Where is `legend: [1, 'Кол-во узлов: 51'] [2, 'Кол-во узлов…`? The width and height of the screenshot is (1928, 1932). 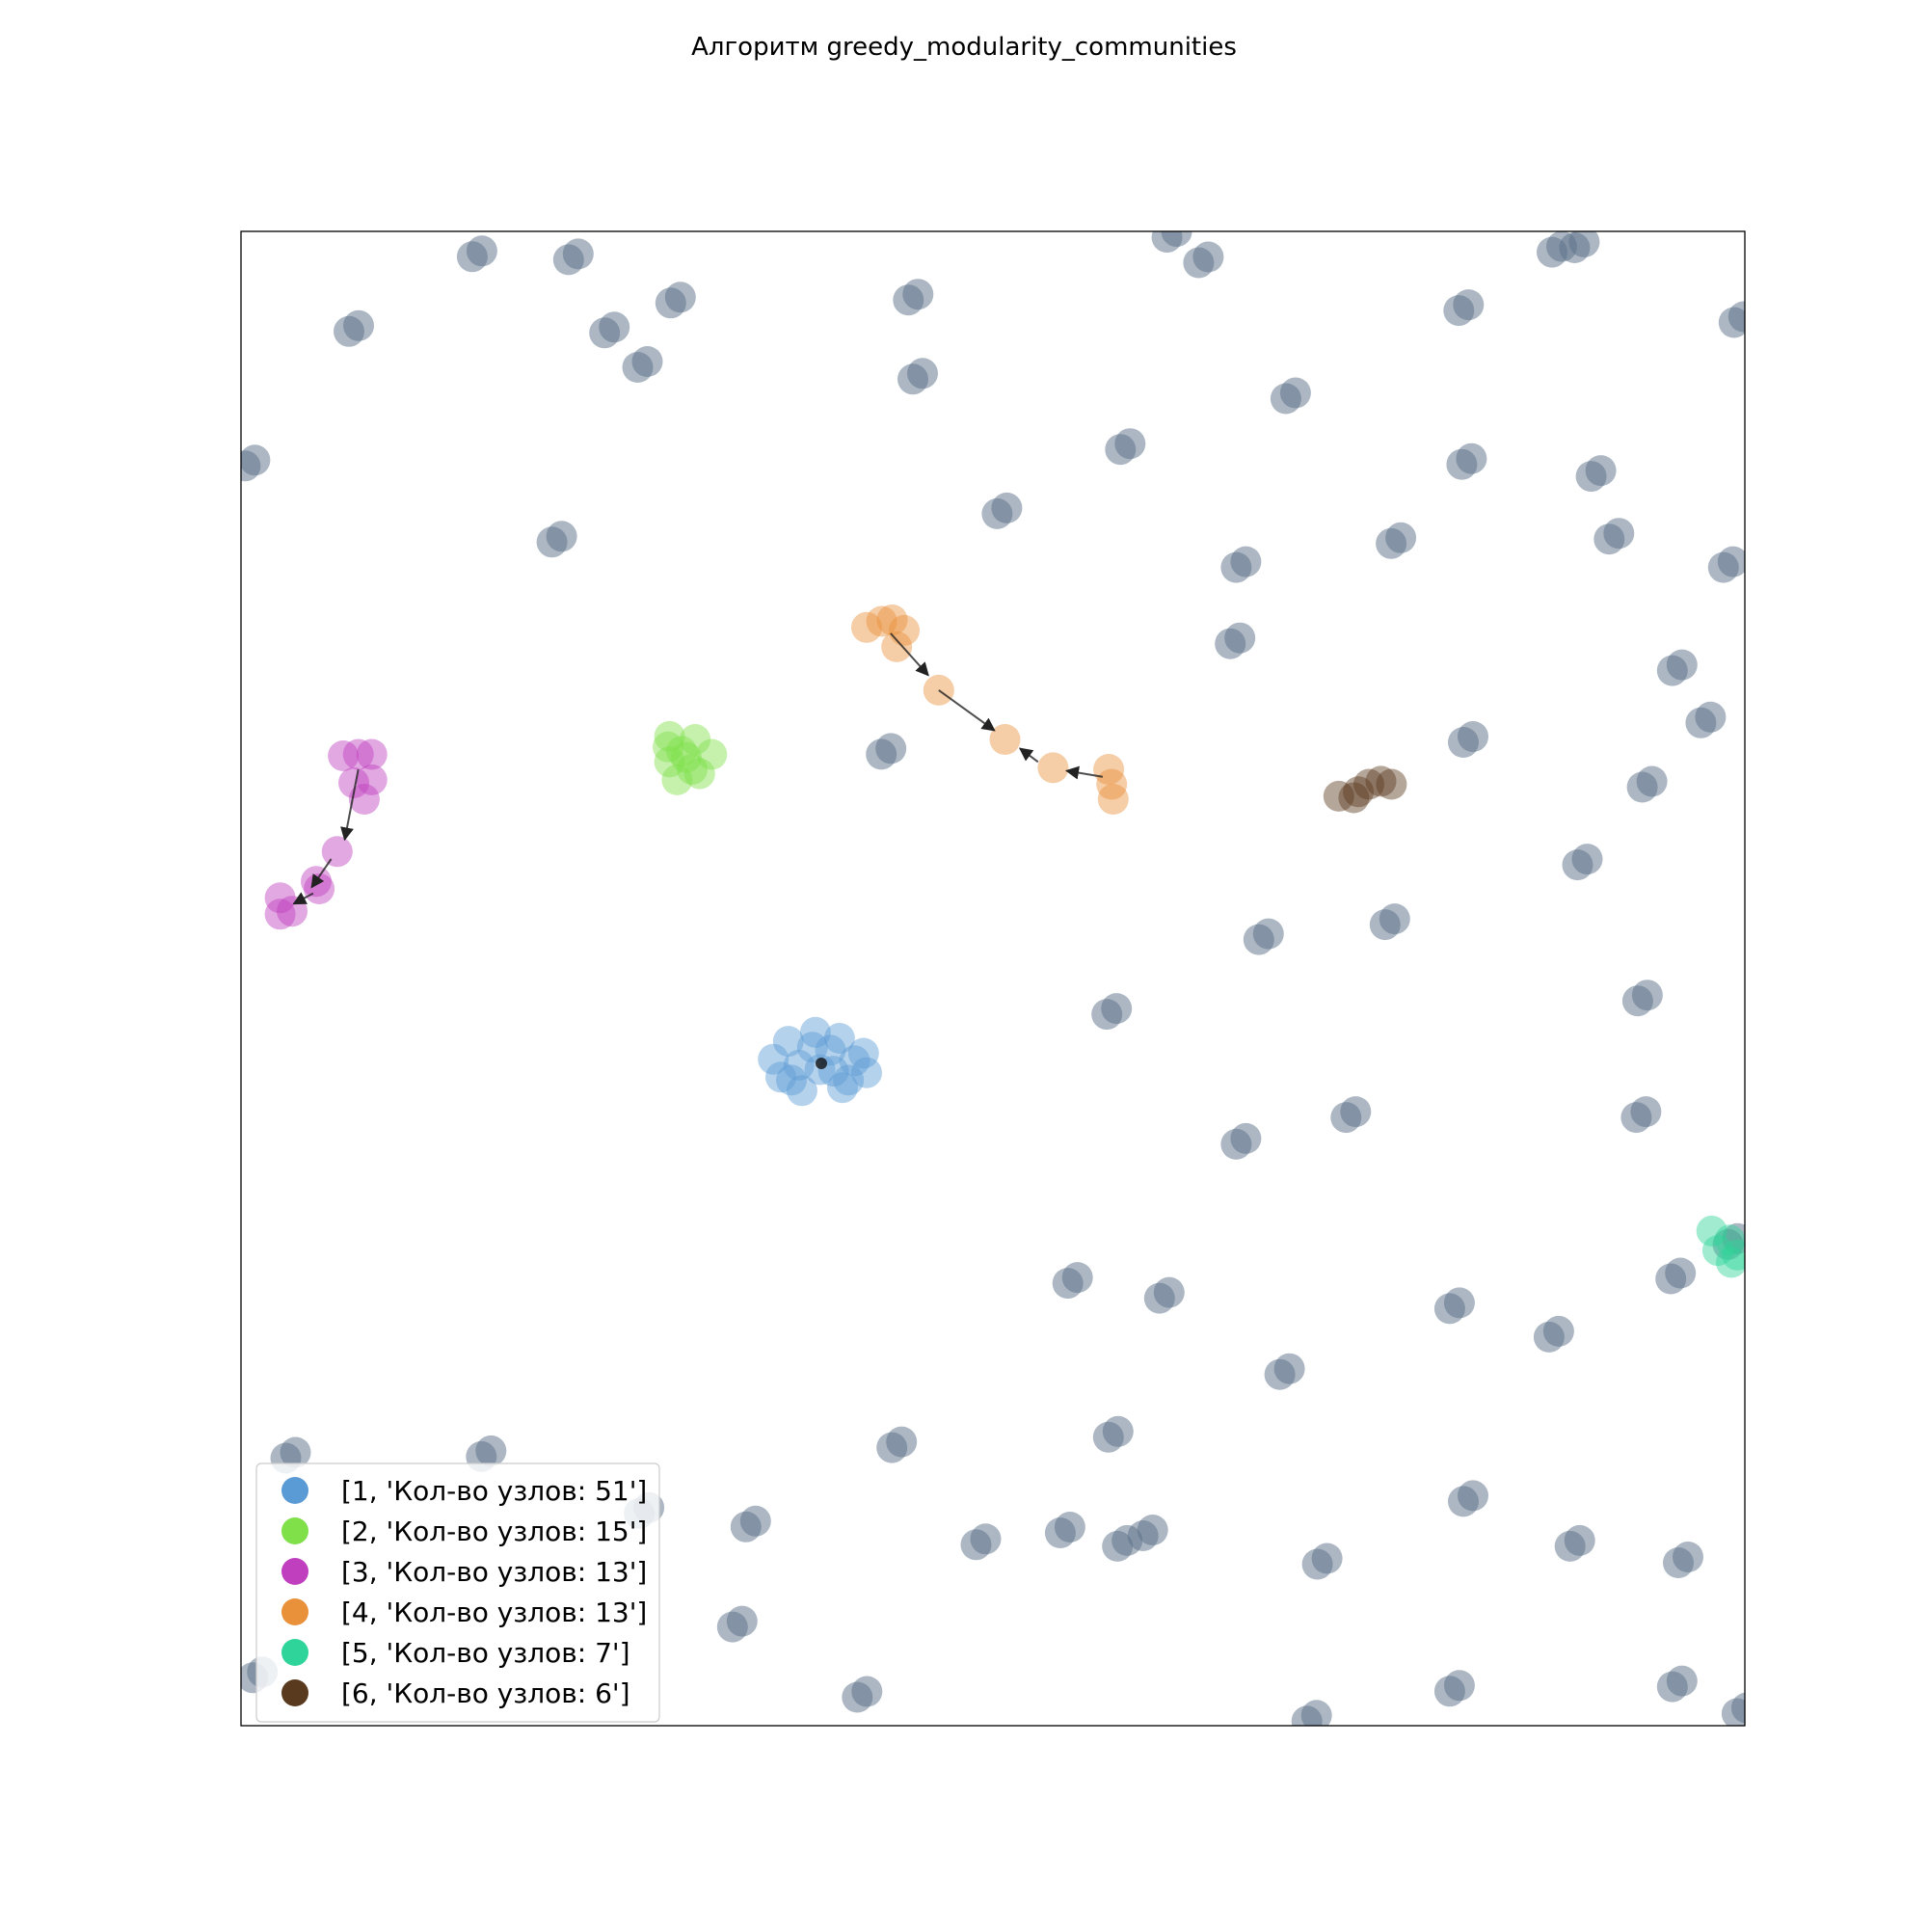 legend: [1, 'Кол-во узлов: 51'] [2, 'Кол-во узлов… is located at coordinates (457, 1593).